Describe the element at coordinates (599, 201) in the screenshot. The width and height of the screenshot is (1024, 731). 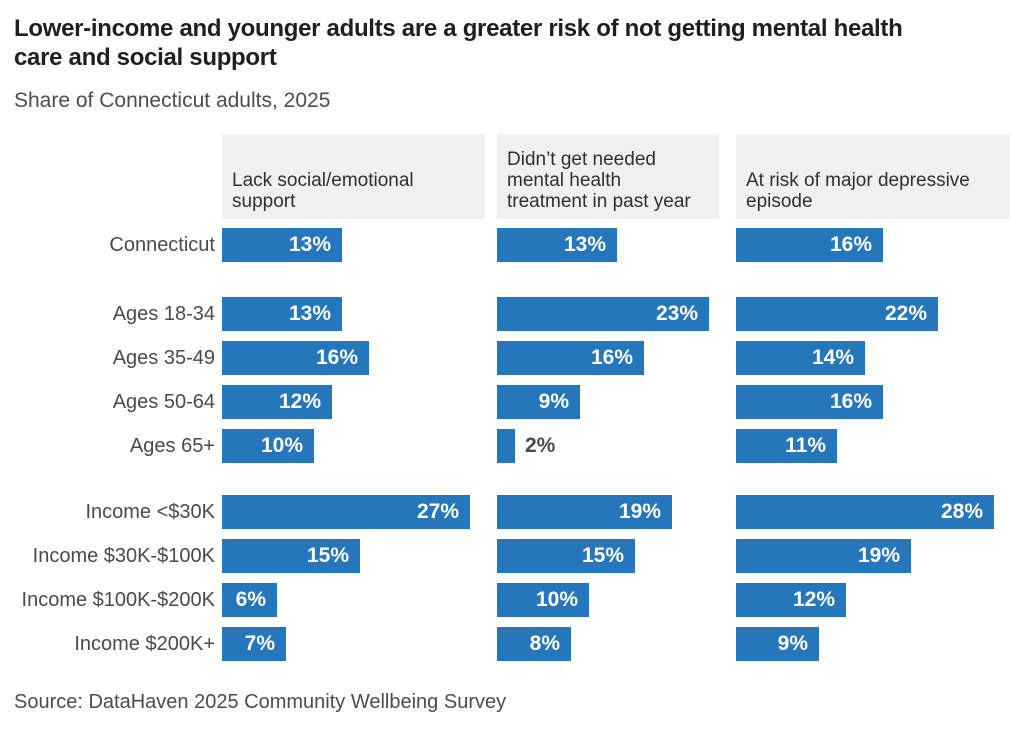
I see `panel-header-text: treatment in past year` at that location.